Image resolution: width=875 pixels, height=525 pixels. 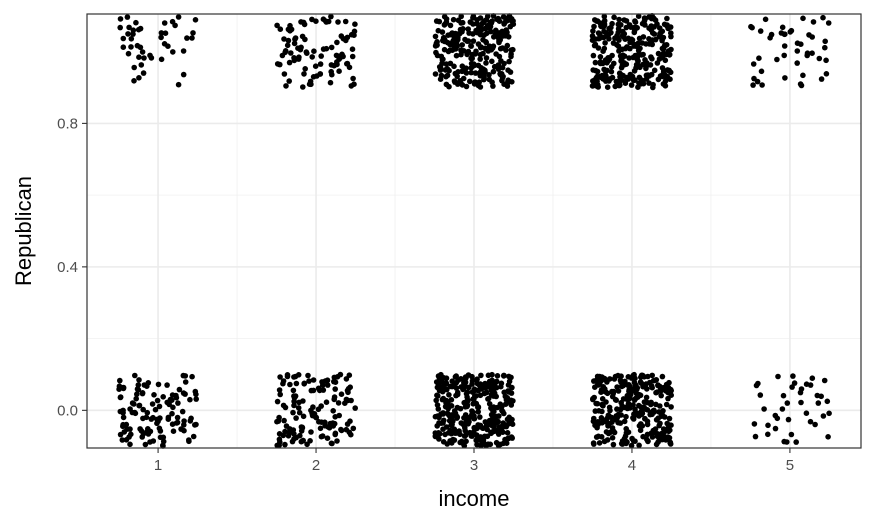 What do you see at coordinates (474, 498) in the screenshot?
I see `x-axis-title: income` at bounding box center [474, 498].